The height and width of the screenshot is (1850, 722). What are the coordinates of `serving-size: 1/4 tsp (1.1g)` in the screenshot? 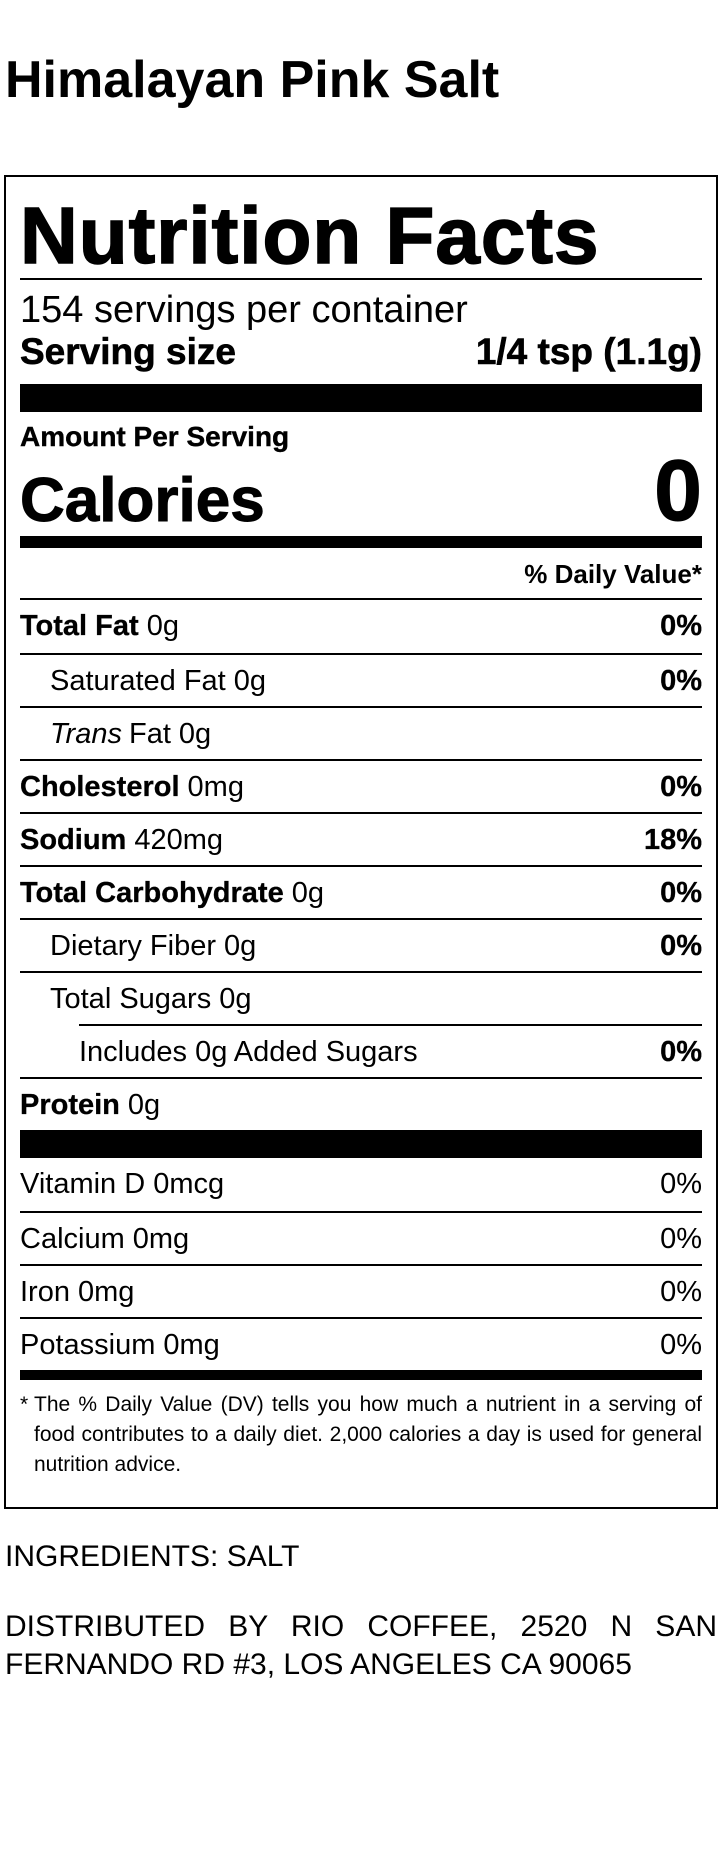 It's located at (589, 351).